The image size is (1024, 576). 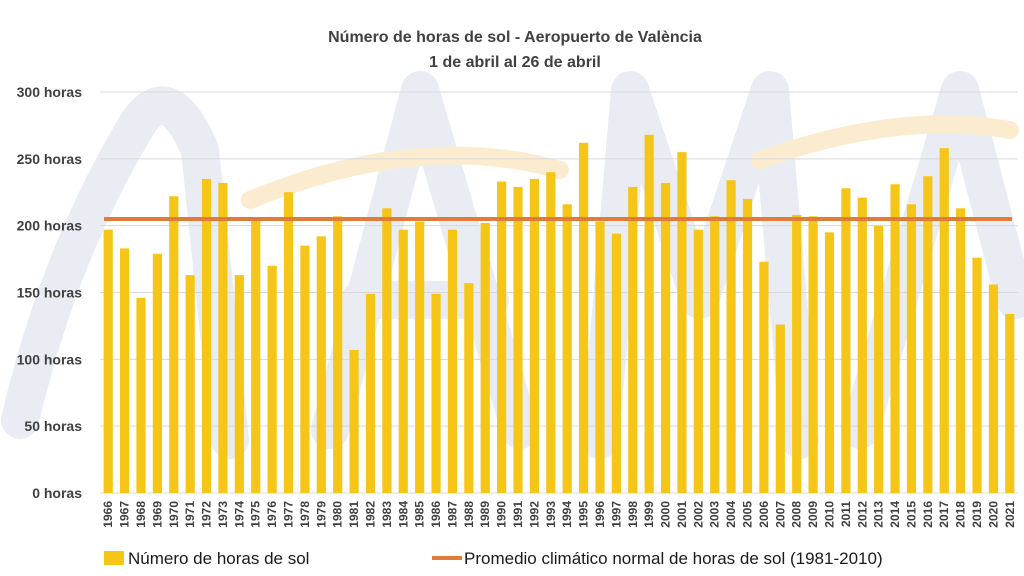 What do you see at coordinates (567, 514) in the screenshot?
I see `x-tick-label: 1994` at bounding box center [567, 514].